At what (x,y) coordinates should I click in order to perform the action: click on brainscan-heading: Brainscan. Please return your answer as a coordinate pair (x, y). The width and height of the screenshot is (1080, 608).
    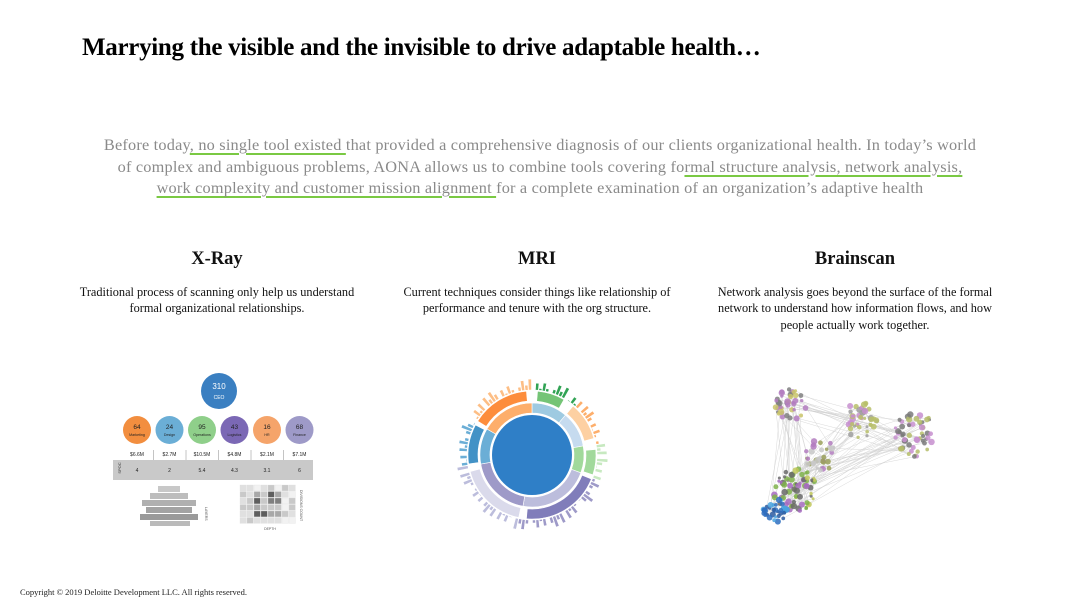
    Looking at the image, I should click on (855, 259).